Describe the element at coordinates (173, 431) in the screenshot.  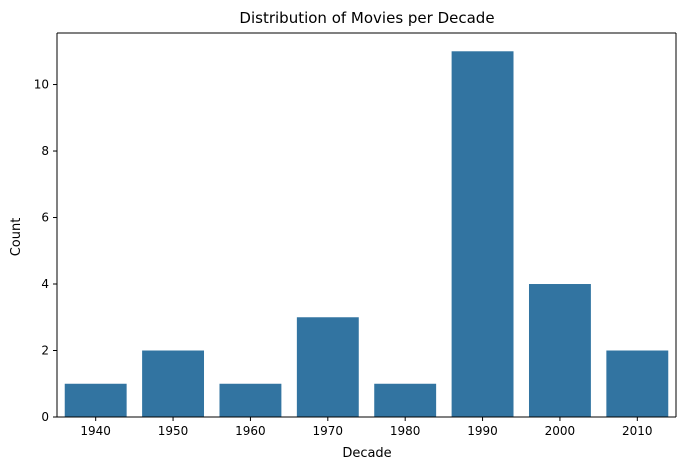
I see `x-tick-label-1950: 1950` at that location.